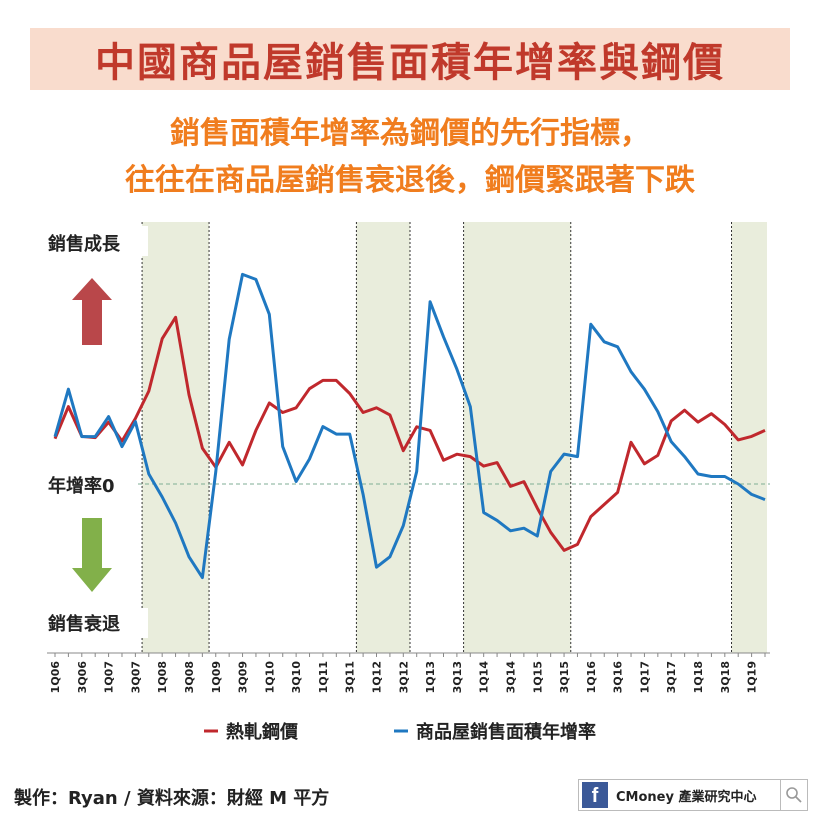 This screenshot has width=820, height=820. Describe the element at coordinates (109, 677) in the screenshot. I see `x-tick-label: 1Q07` at that location.